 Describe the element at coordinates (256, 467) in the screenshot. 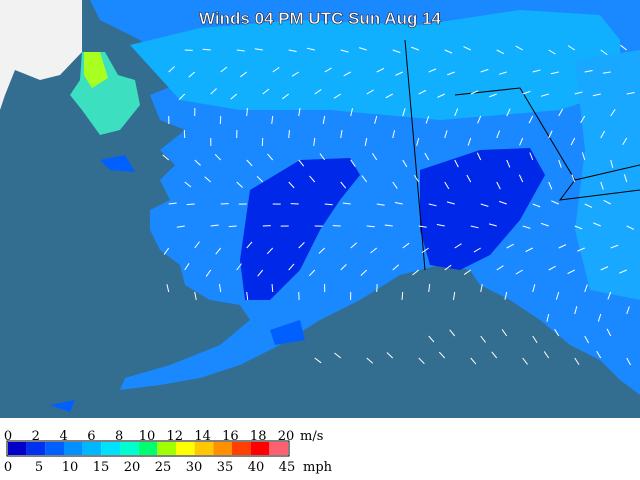

I see `mph-label: 40` at that location.